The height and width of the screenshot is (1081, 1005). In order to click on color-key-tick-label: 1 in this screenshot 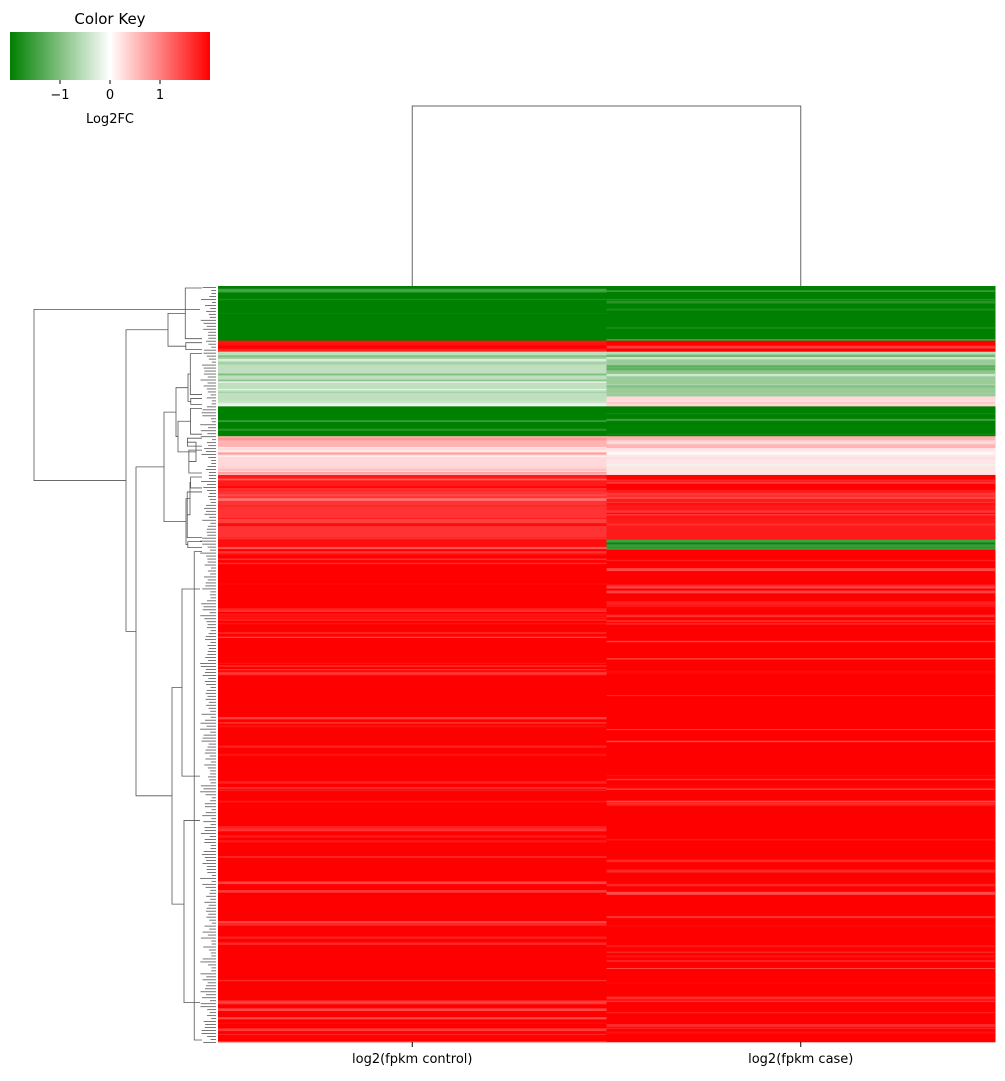, I will do `click(160, 95)`.